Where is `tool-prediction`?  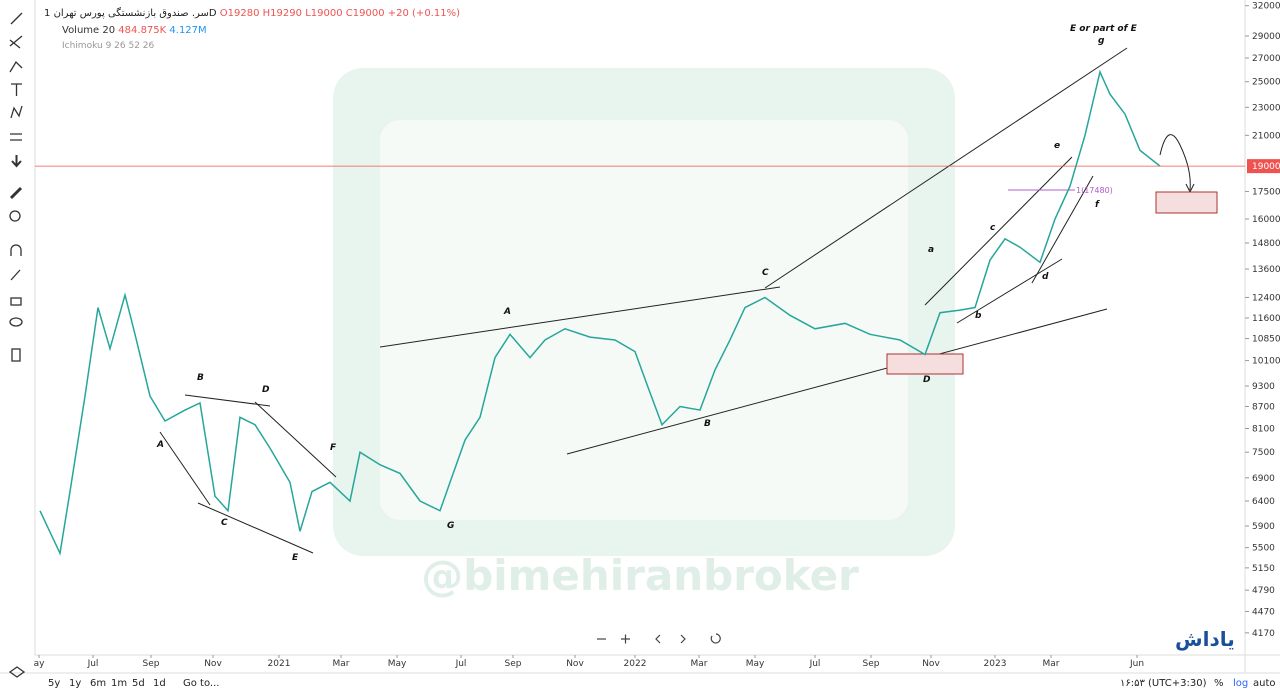
tool-prediction is located at coordinates (16, 137).